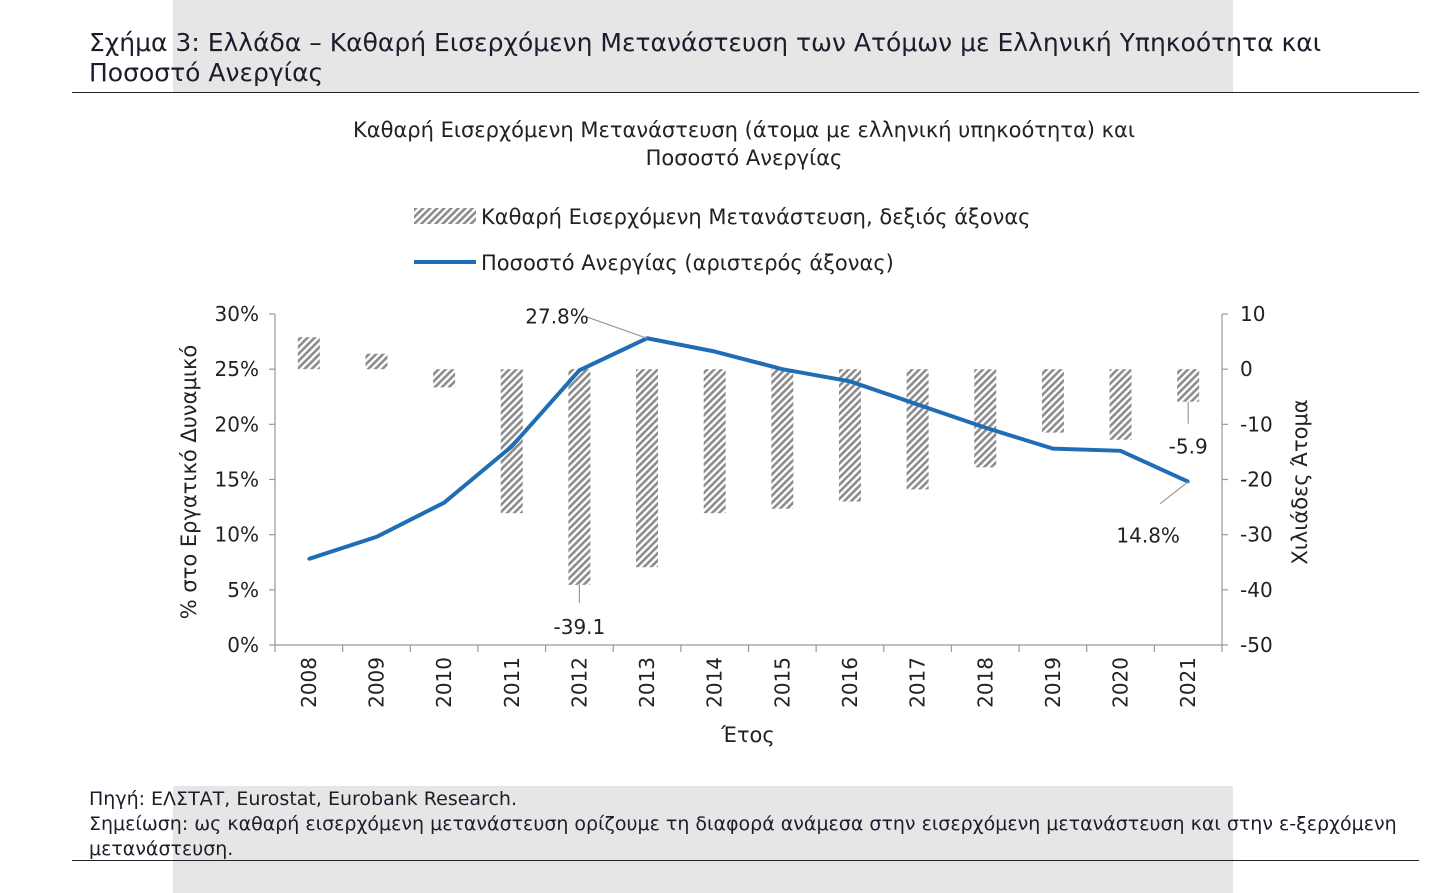 The width and height of the screenshot is (1456, 893). Describe the element at coordinates (243, 645) in the screenshot. I see `y-left-tick-label: 0%` at that location.